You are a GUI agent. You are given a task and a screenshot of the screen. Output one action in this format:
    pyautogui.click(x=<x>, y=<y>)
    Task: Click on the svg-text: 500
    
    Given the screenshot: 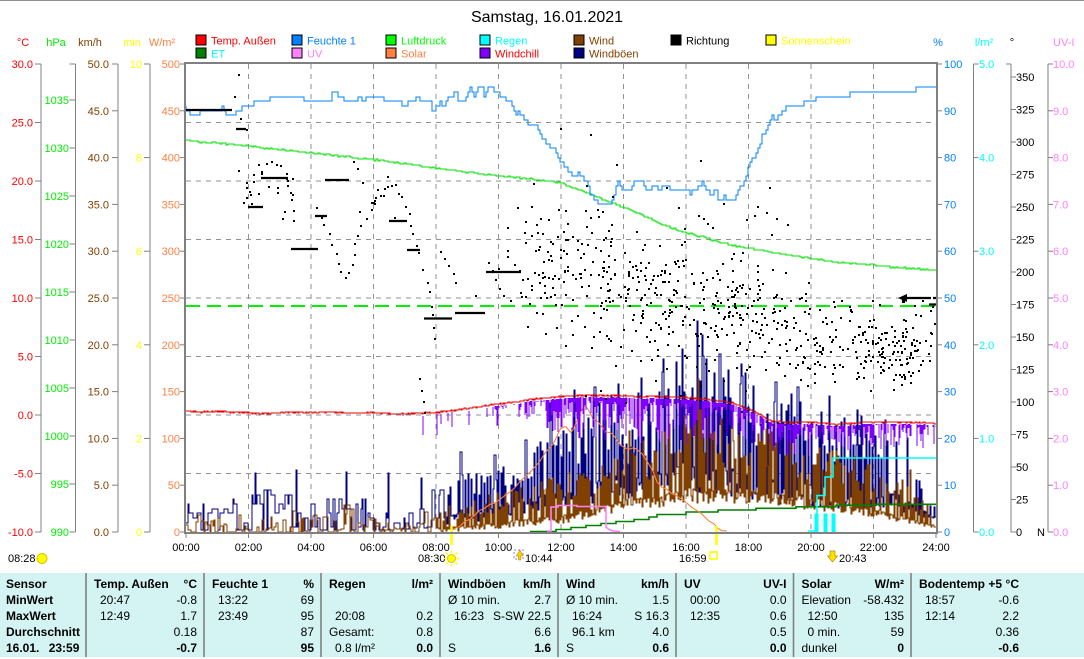 What is the action you would take?
    pyautogui.click(x=171, y=65)
    